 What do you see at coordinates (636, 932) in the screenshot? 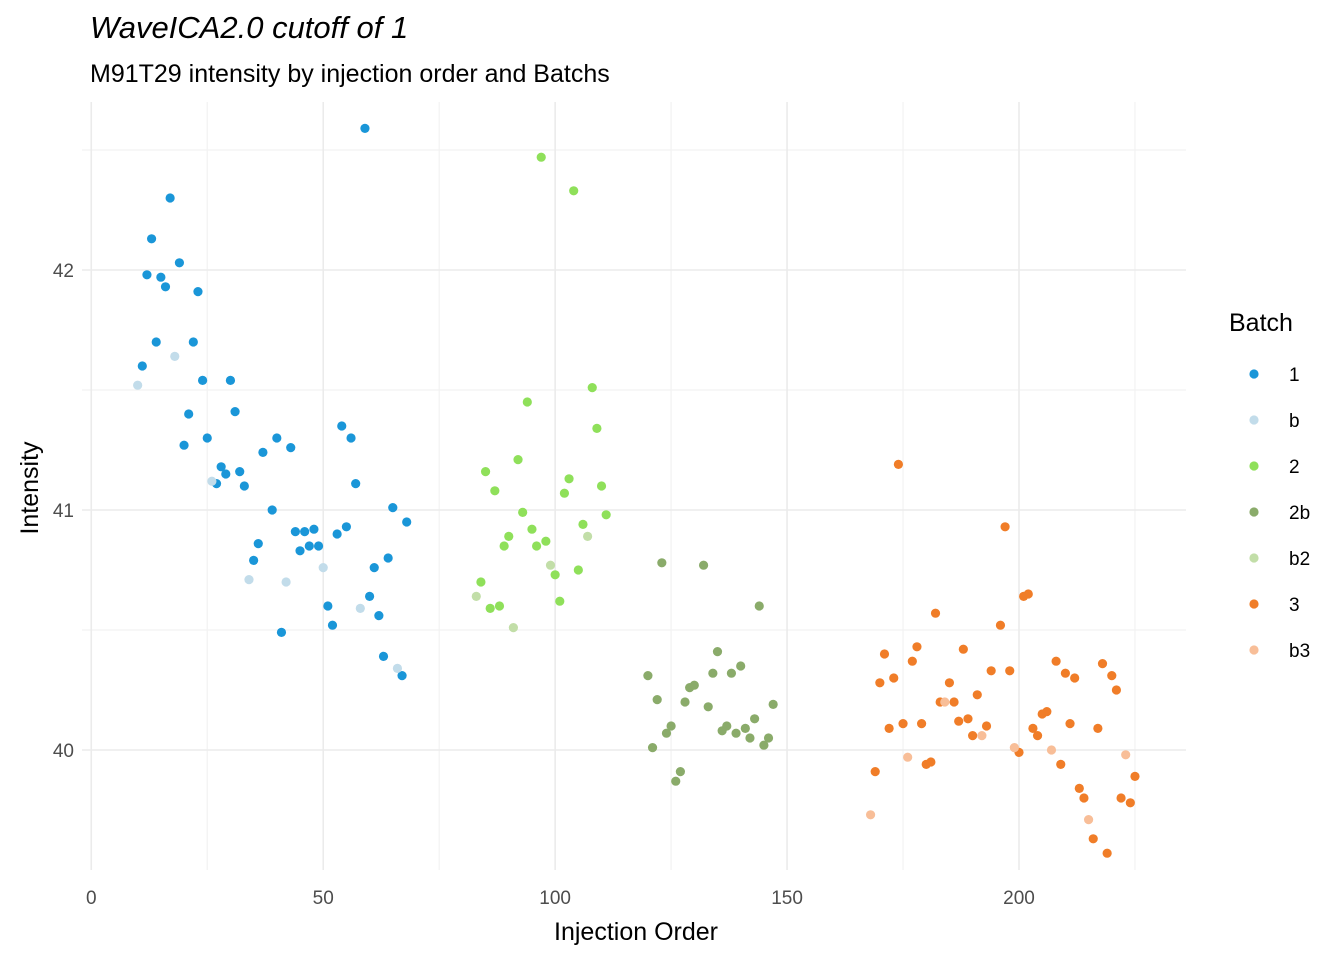
I see `x-axis-label: Injection Order` at bounding box center [636, 932].